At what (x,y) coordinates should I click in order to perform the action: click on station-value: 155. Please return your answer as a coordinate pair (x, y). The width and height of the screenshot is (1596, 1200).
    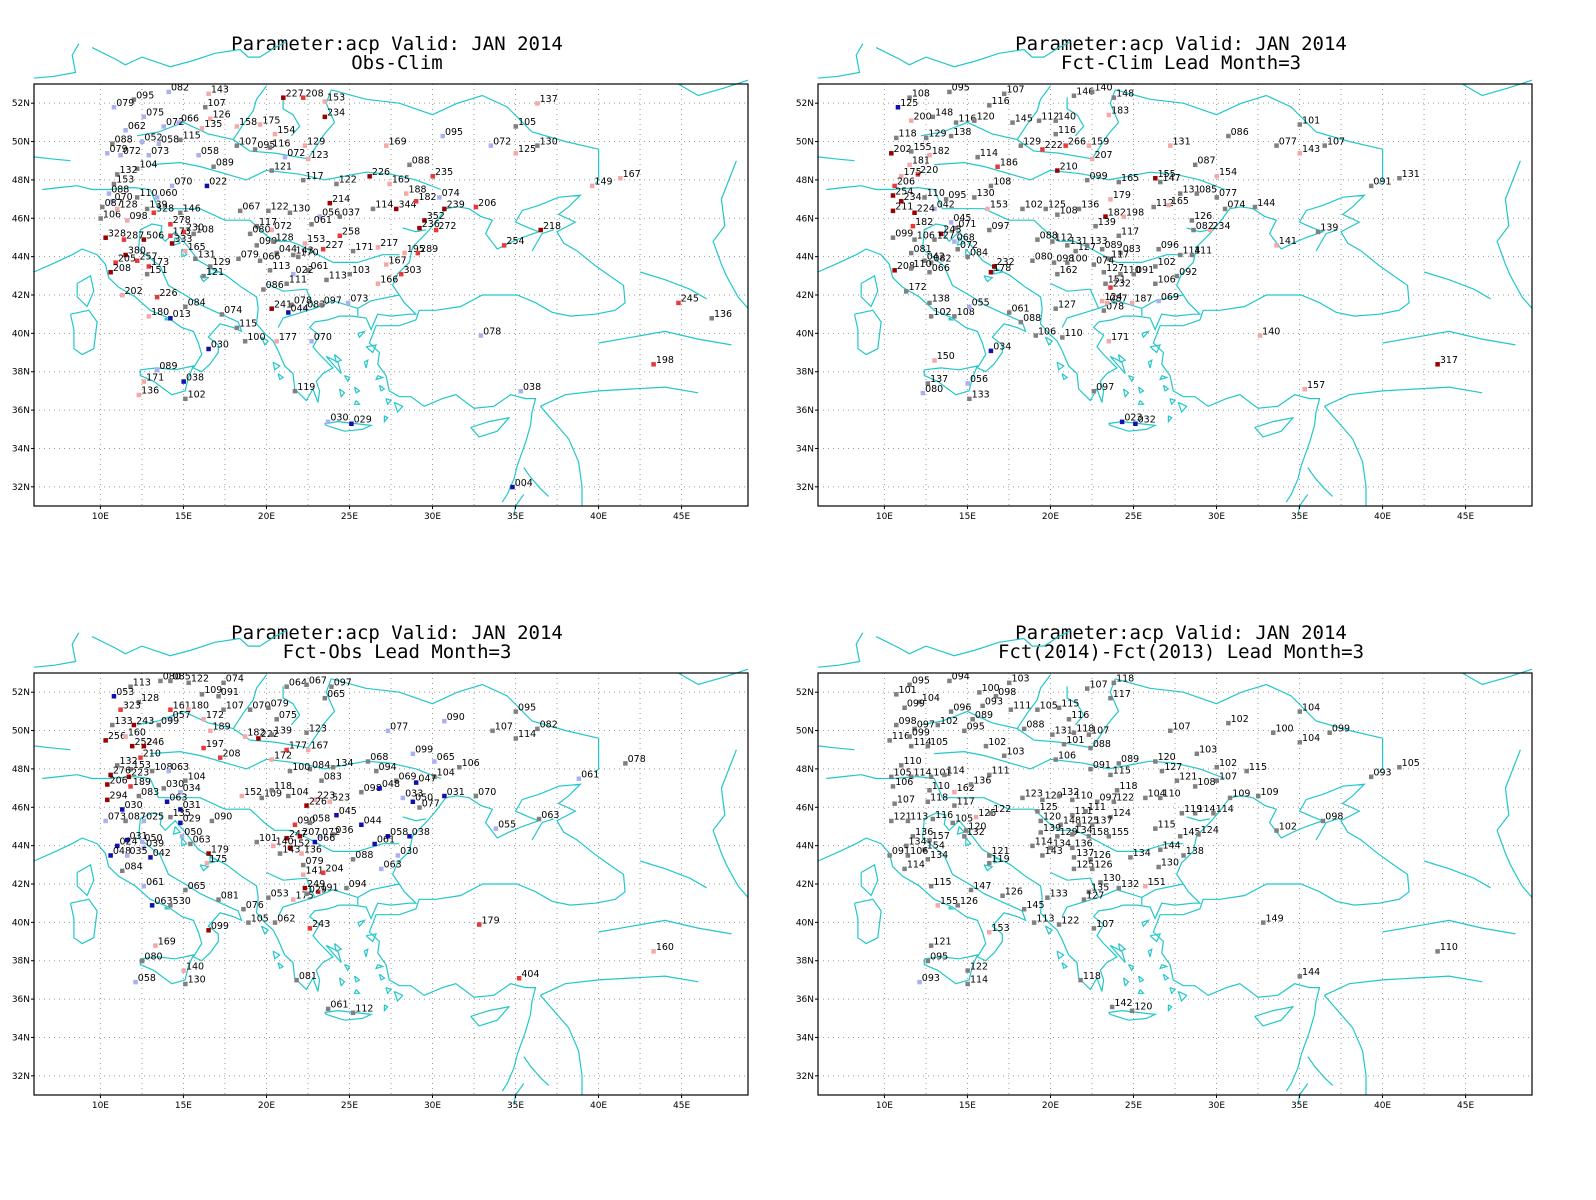
    Looking at the image, I should click on (1167, 174).